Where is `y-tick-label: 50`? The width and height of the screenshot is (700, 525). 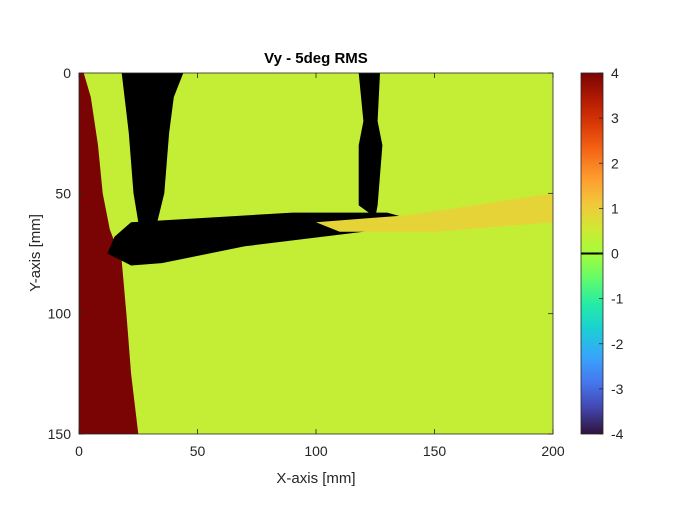 y-tick-label: 50 is located at coordinates (63, 193).